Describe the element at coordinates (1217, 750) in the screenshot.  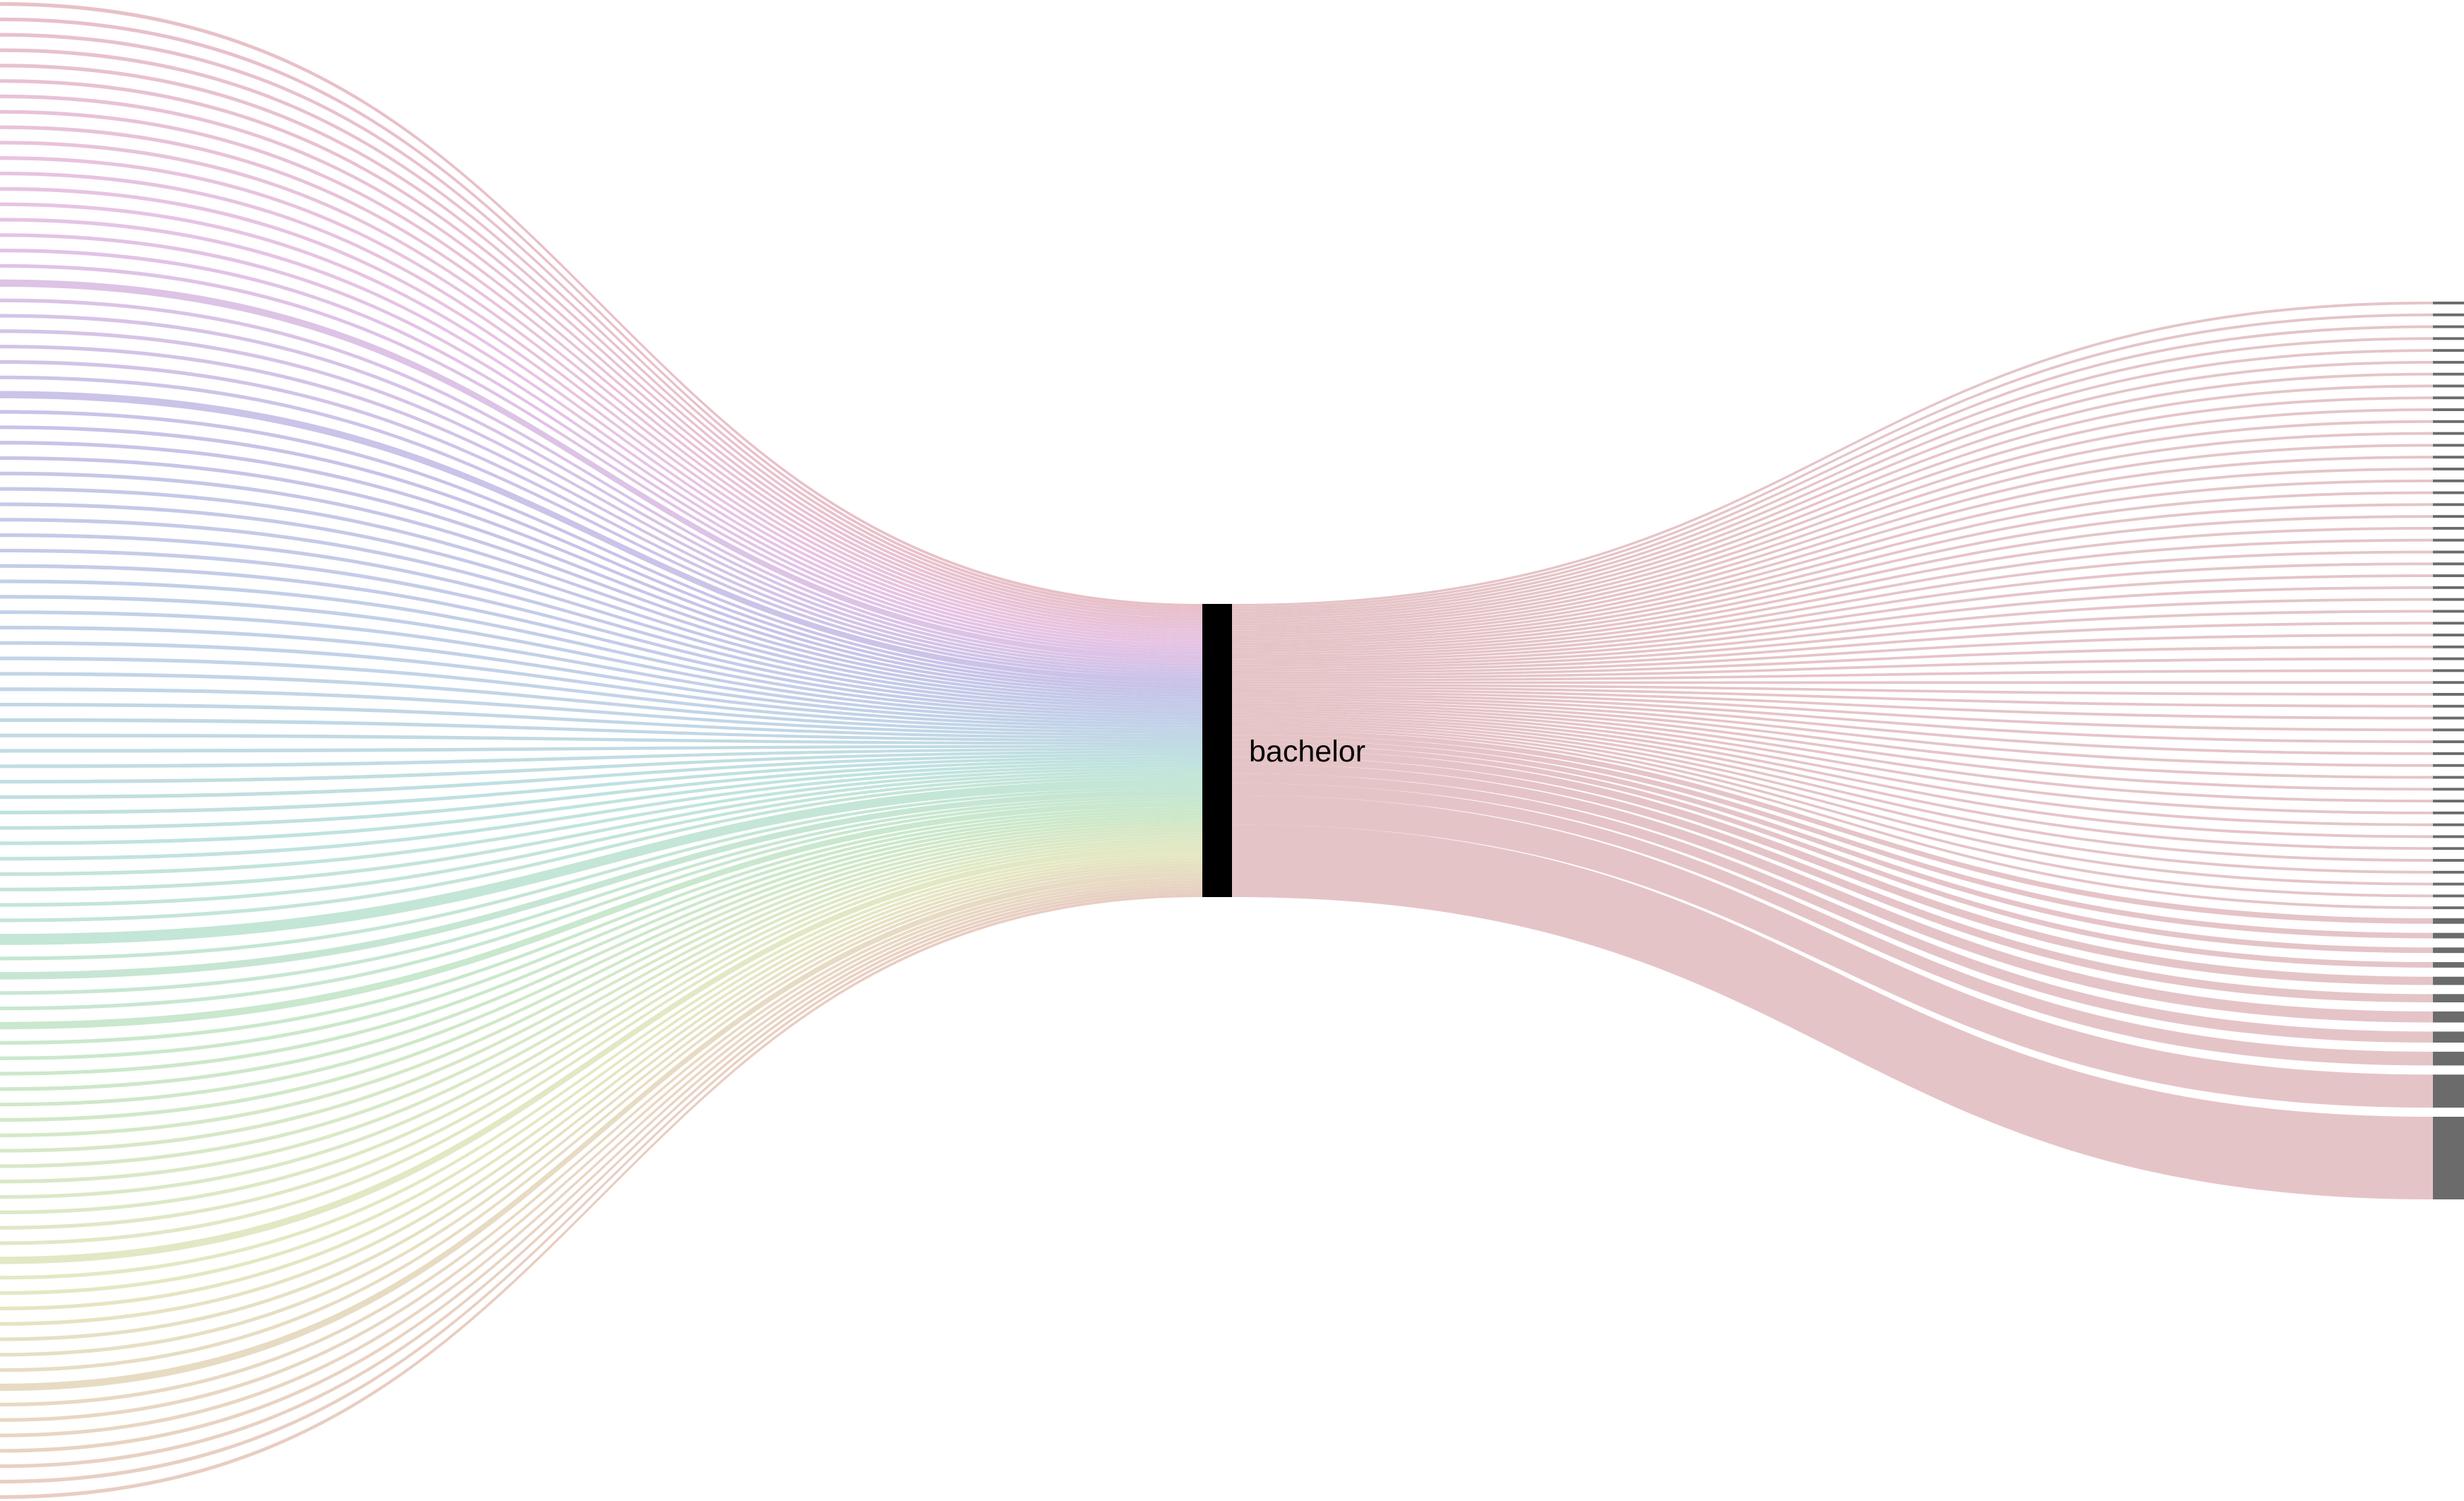
I see `center-node-bachelor` at that location.